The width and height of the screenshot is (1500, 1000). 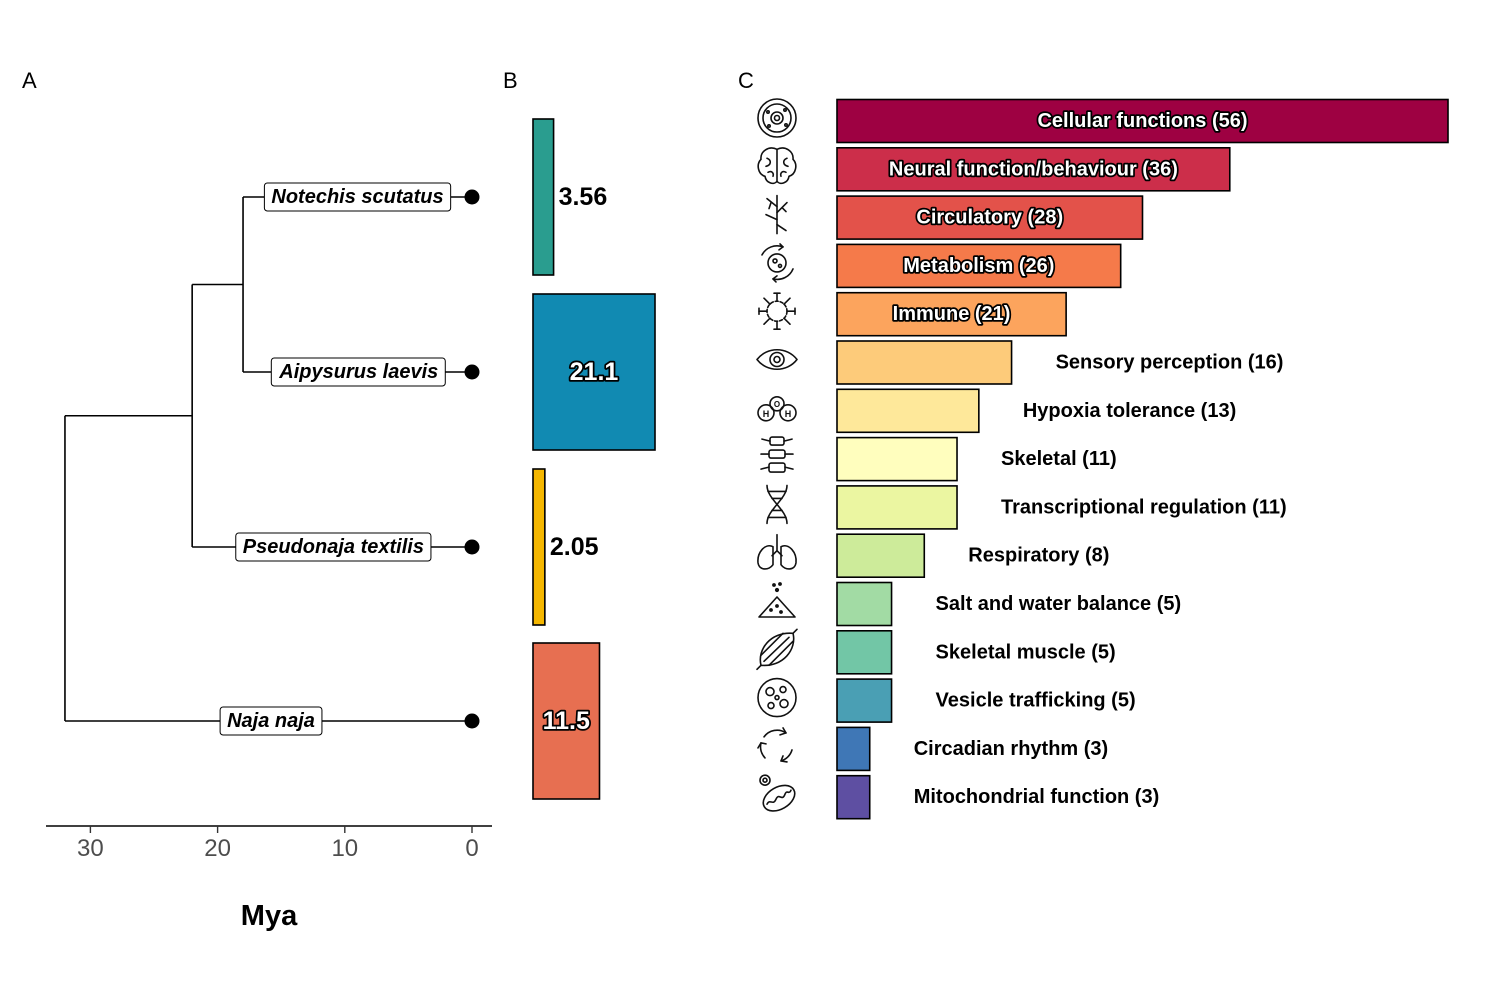 I want to click on category-label: Transcriptional regulation (11), so click(x=1144, y=507).